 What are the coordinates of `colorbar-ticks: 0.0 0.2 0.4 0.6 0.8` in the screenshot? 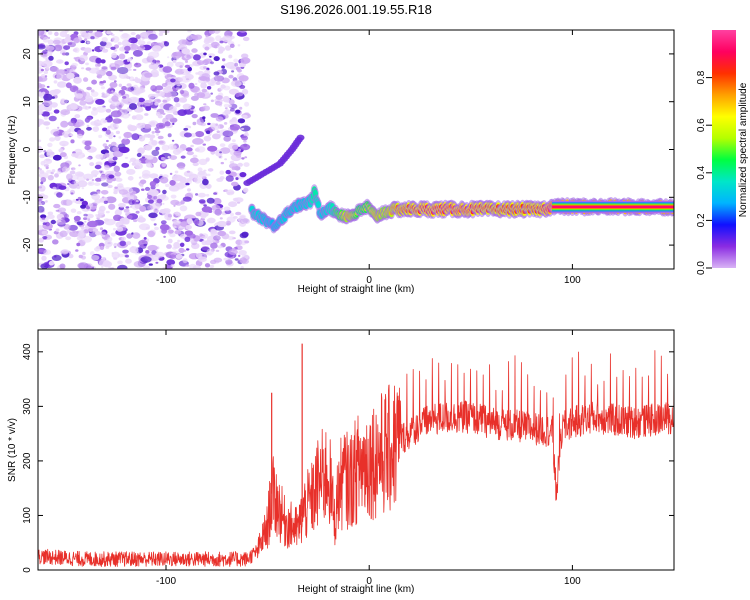 It's located at (704, 172).